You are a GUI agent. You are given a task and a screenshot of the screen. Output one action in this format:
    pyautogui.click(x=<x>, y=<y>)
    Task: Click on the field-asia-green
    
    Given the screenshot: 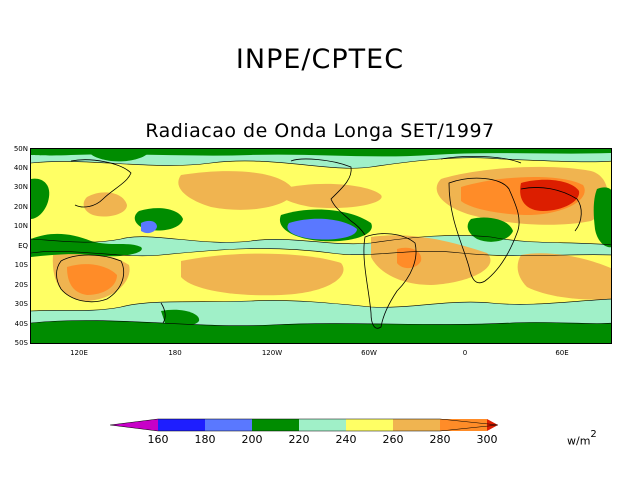 What is the action you would take?
    pyautogui.click(x=119, y=155)
    